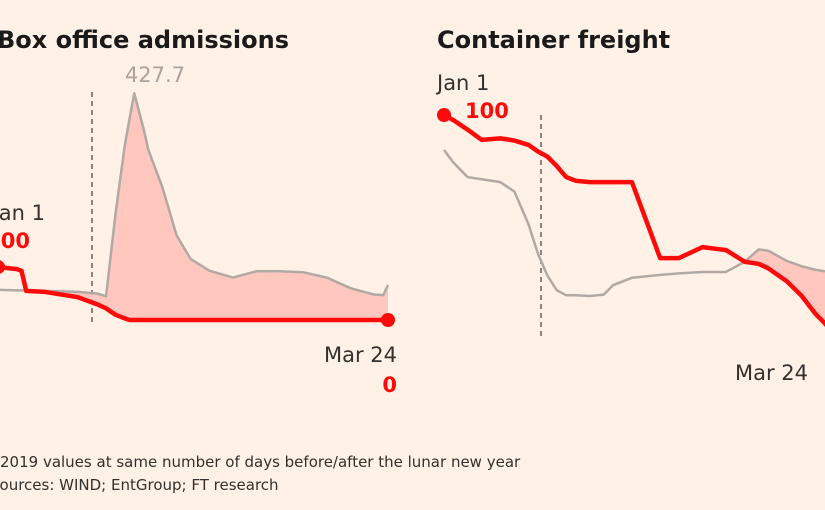 This screenshot has height=510, width=825. What do you see at coordinates (139, 485) in the screenshot?
I see `source: Sources: WIND; EntGroup; FT research` at bounding box center [139, 485].